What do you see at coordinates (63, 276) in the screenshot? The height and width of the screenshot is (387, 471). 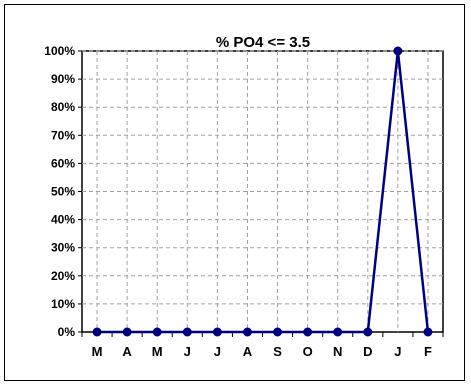 I see `y-tick-label: 20%` at bounding box center [63, 276].